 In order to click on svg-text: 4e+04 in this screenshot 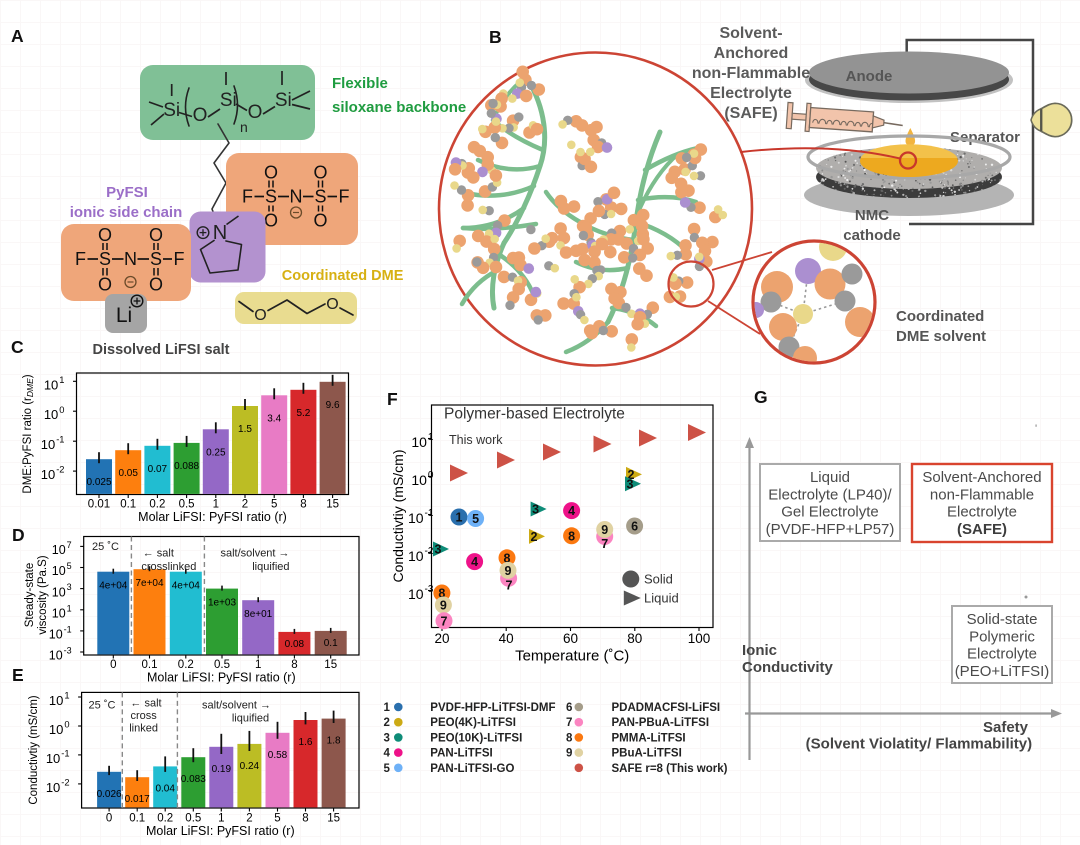, I will do `click(186, 586)`.